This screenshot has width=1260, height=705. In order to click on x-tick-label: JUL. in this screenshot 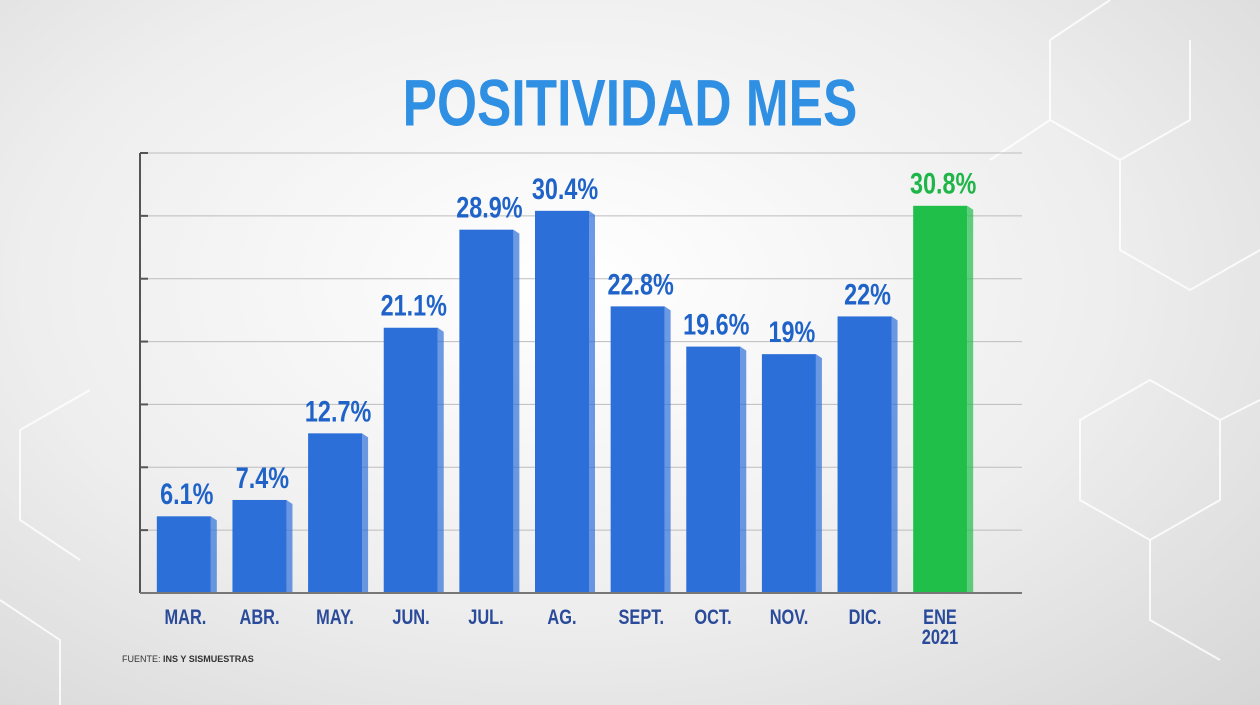, I will do `click(486, 617)`.